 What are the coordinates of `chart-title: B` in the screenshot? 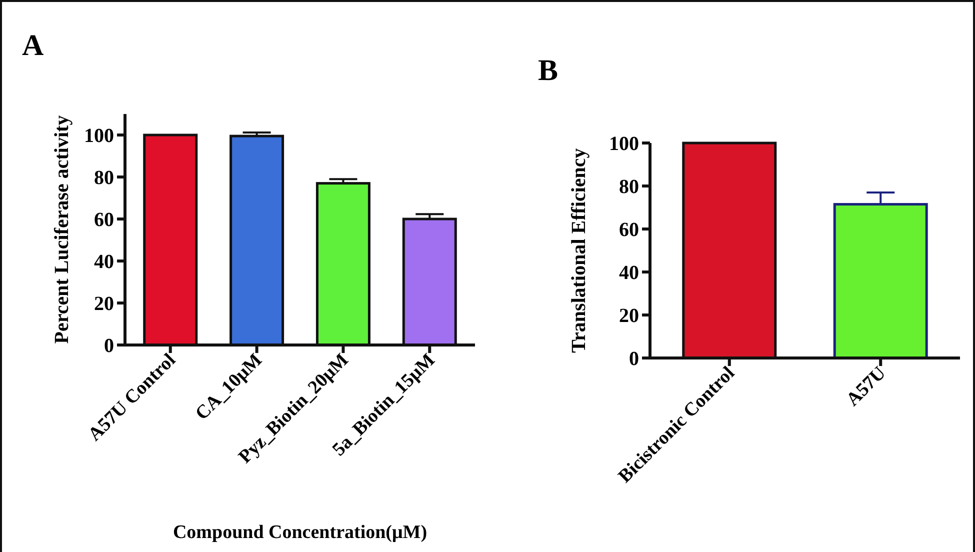 It's located at (548, 70).